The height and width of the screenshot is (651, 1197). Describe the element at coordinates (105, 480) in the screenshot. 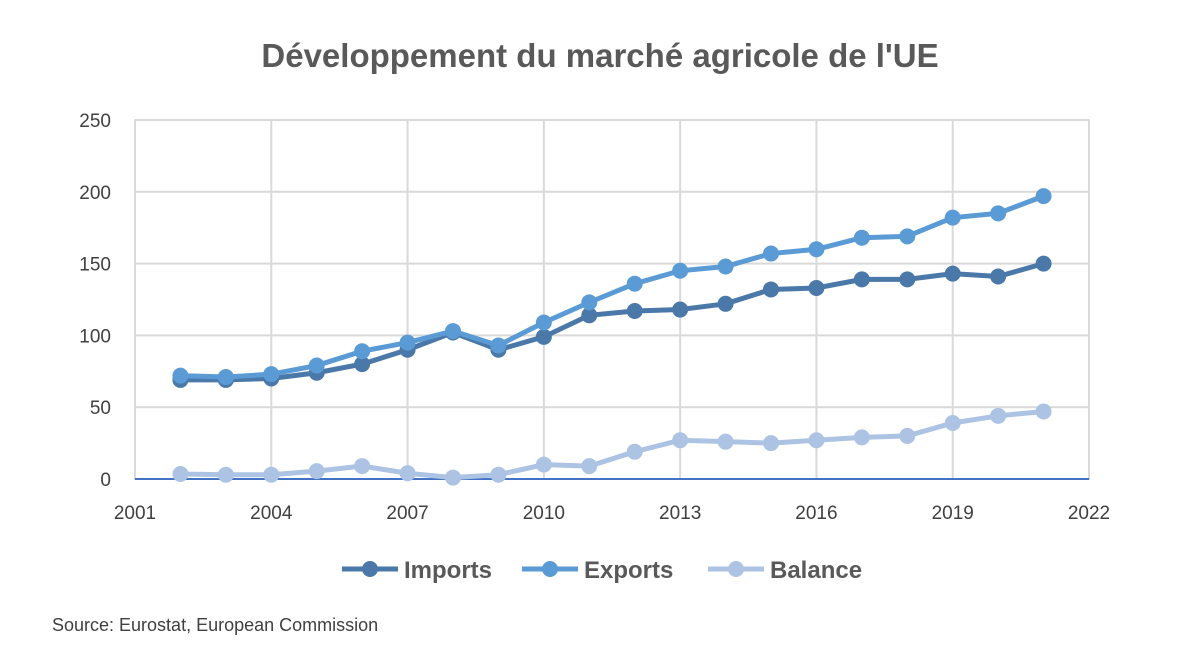

I see `y-tick-label: 0` at that location.